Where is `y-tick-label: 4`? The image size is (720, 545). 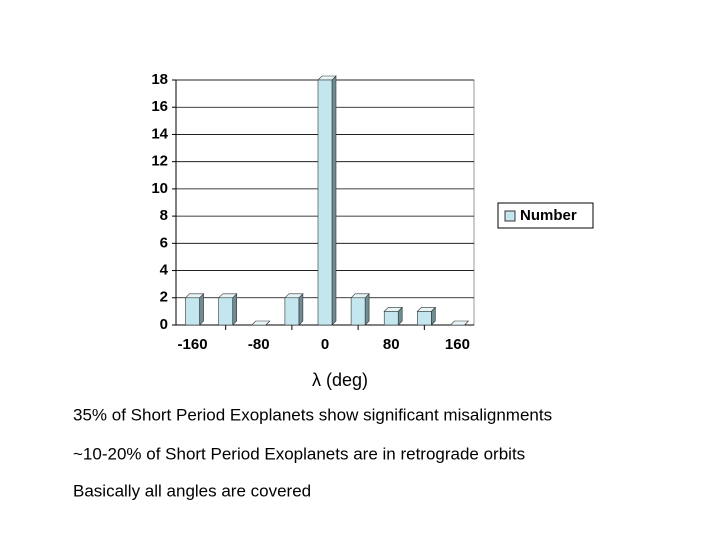
y-tick-label: 4 is located at coordinates (164, 270).